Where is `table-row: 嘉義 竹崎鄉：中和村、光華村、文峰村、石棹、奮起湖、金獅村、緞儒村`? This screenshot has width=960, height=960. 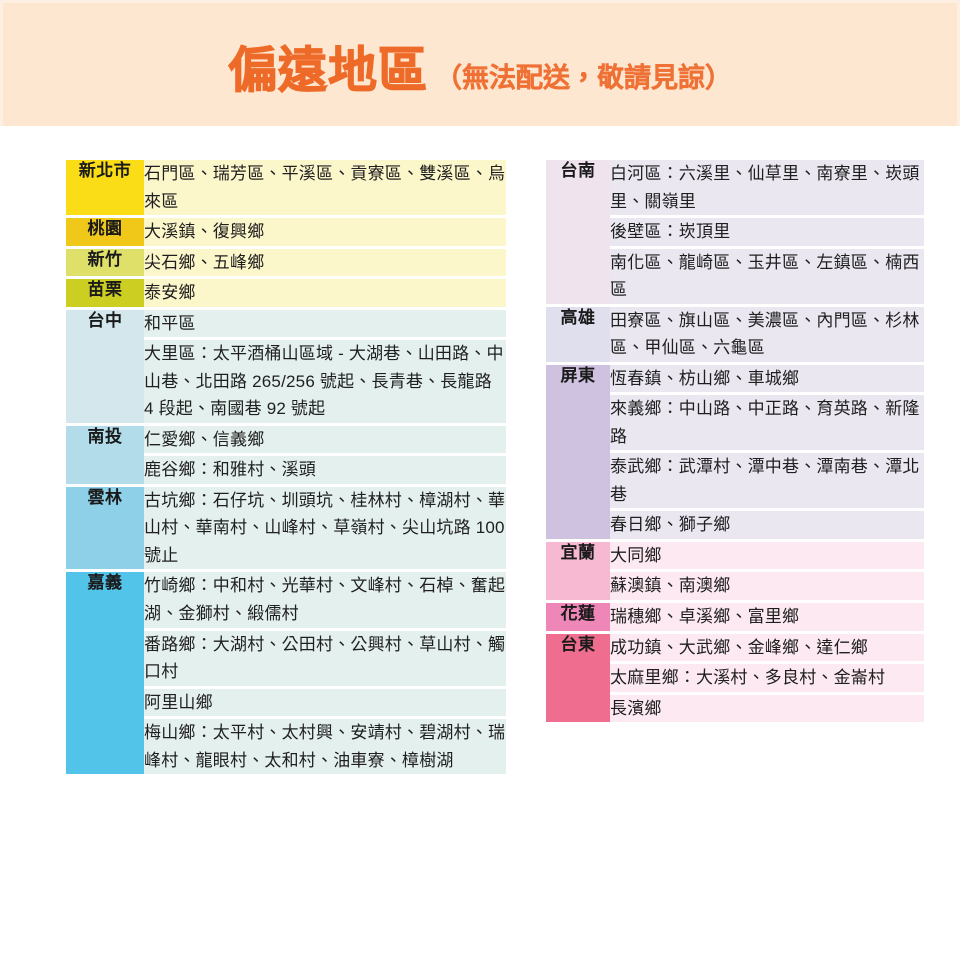
table-row: 嘉義 竹崎鄉：中和村、光華村、文峰村、石棹、奮起湖、金獅村、緞儒村 is located at coordinates (286, 672).